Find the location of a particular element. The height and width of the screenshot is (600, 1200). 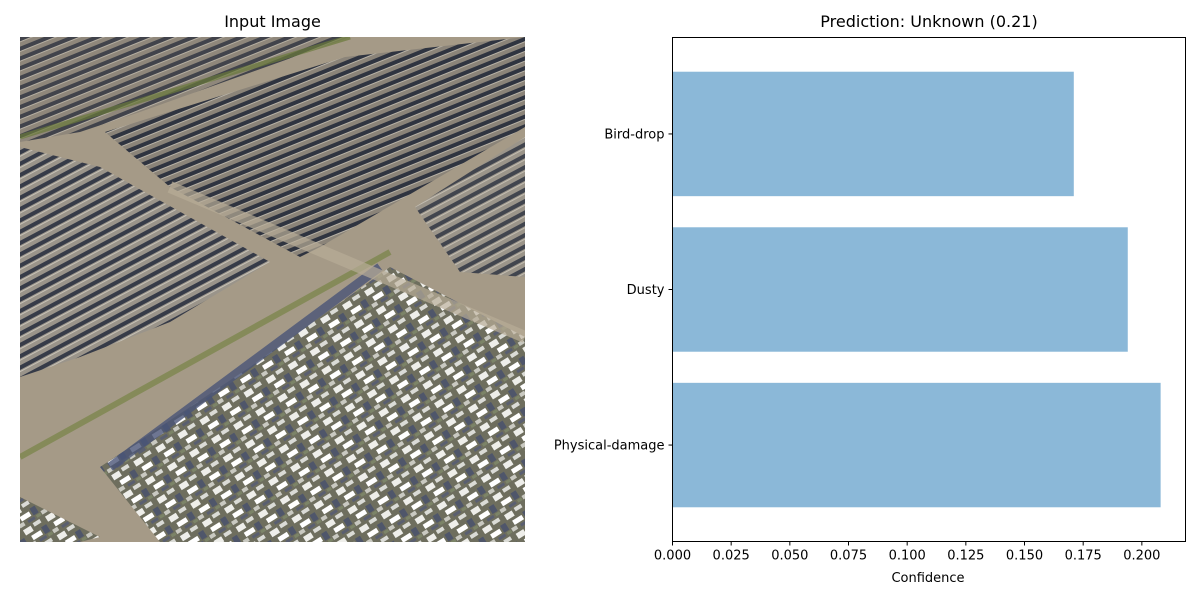

chart-title: Prediction: Unknown (0.21) is located at coordinates (929, 21).